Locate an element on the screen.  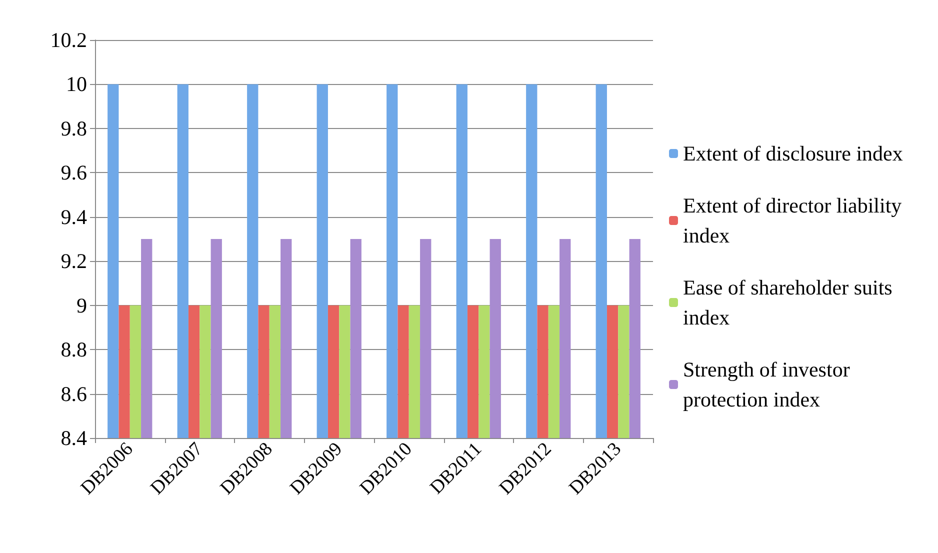
legend-label: Extent of director liability index is located at coordinates (795, 221).